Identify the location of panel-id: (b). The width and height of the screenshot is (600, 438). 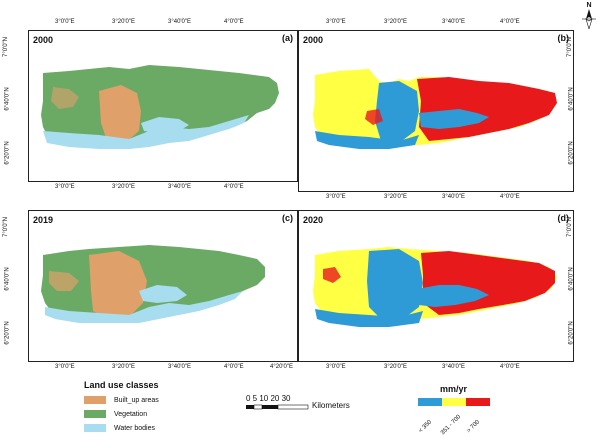
(563, 38).